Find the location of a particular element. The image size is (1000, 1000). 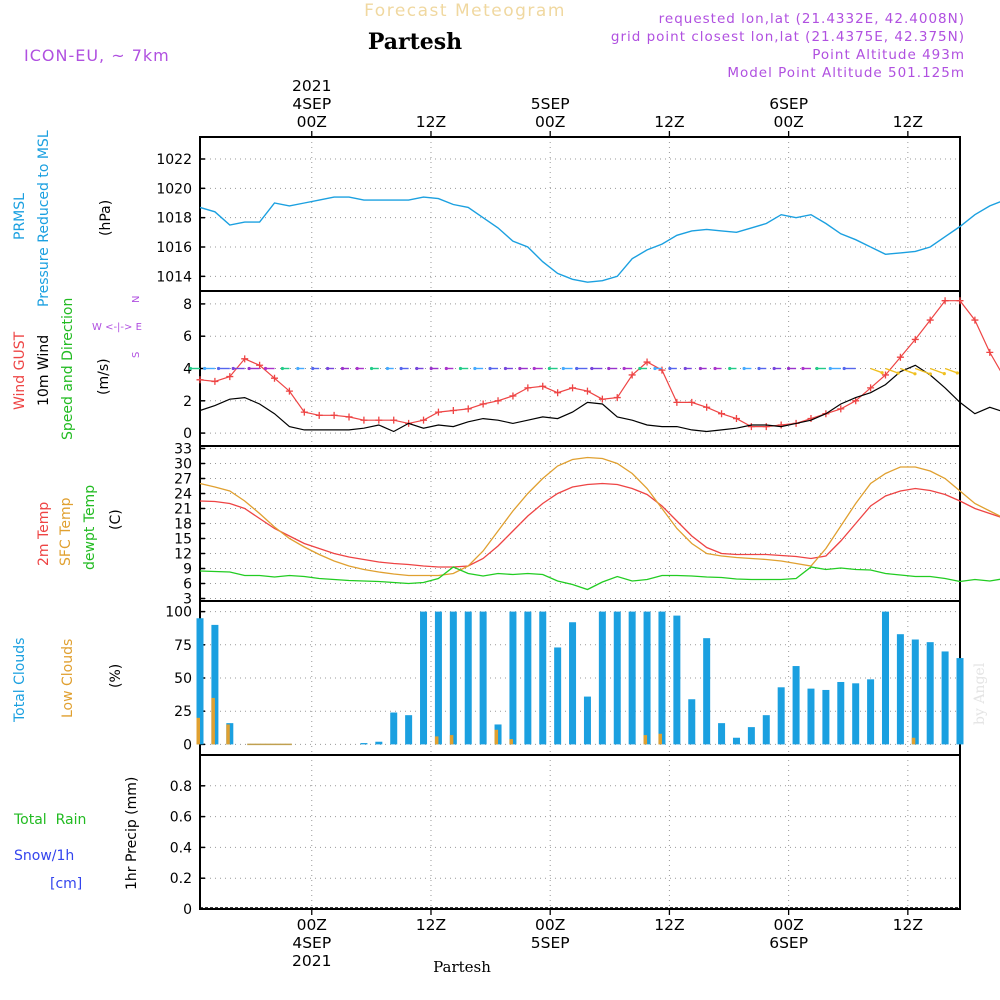

dewpt-line is located at coordinates (599, 578).